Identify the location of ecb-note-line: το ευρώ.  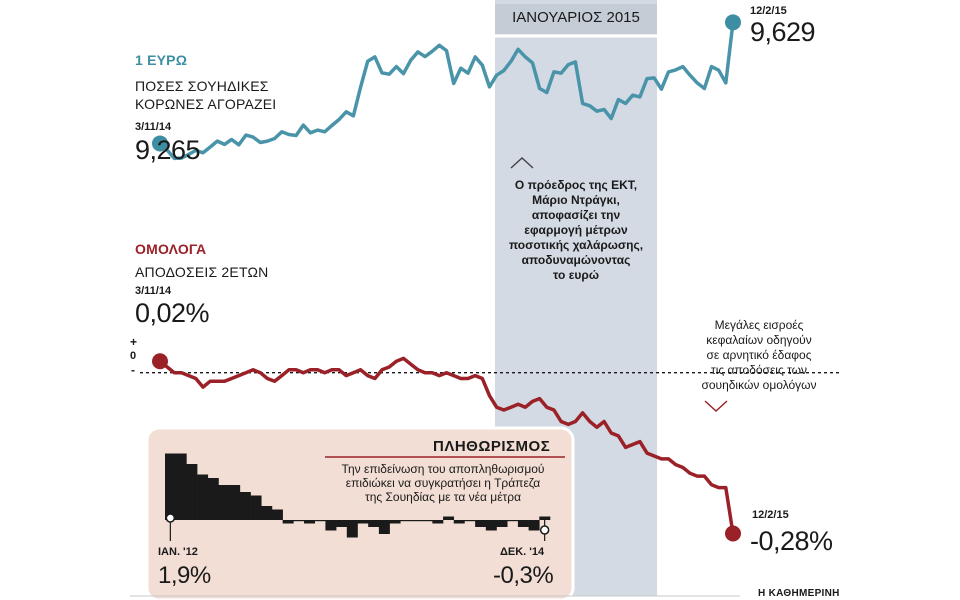
(576, 275).